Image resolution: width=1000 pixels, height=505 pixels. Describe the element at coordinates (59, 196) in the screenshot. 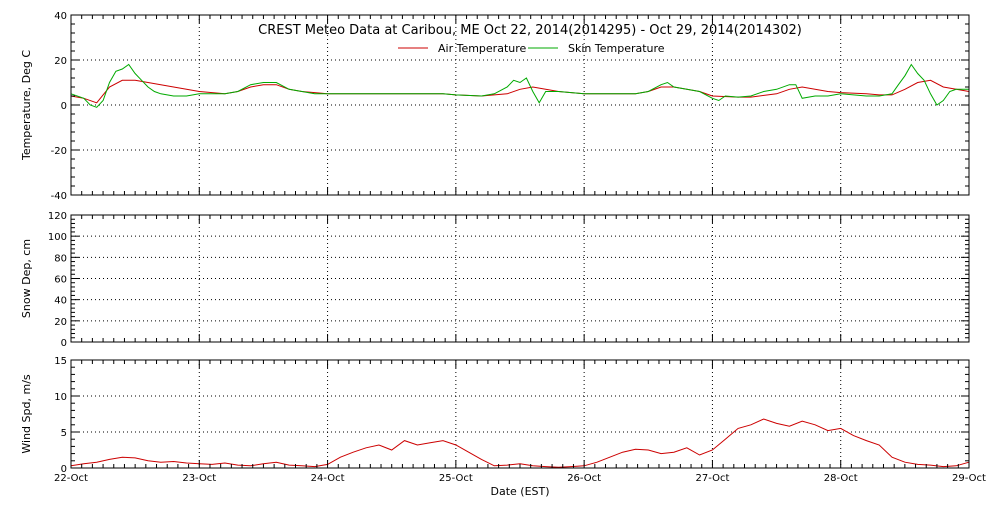

I see `y-tick-label: -40` at that location.